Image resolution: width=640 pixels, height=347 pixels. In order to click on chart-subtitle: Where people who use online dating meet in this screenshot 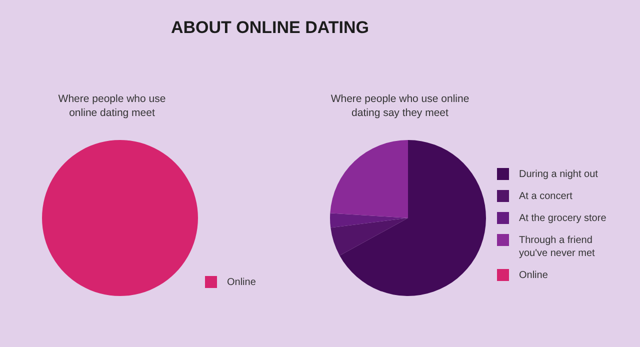, I will do `click(112, 106)`.